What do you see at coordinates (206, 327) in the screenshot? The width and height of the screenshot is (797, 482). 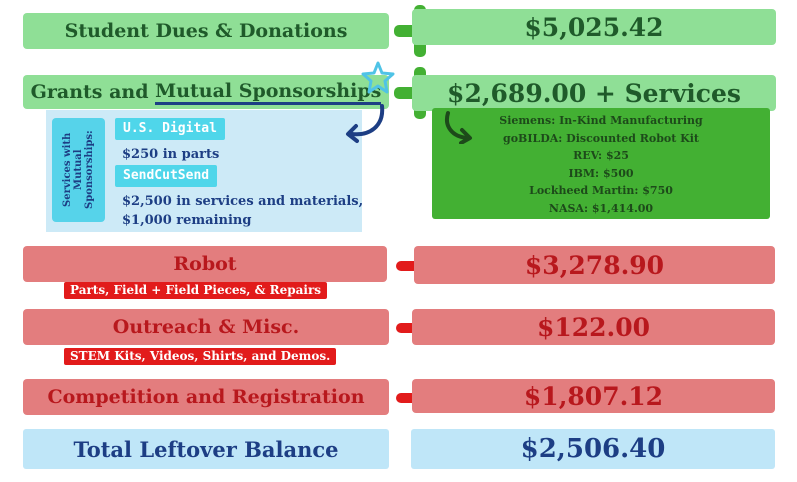 I see `outreach-label: Outreach & Misc.` at bounding box center [206, 327].